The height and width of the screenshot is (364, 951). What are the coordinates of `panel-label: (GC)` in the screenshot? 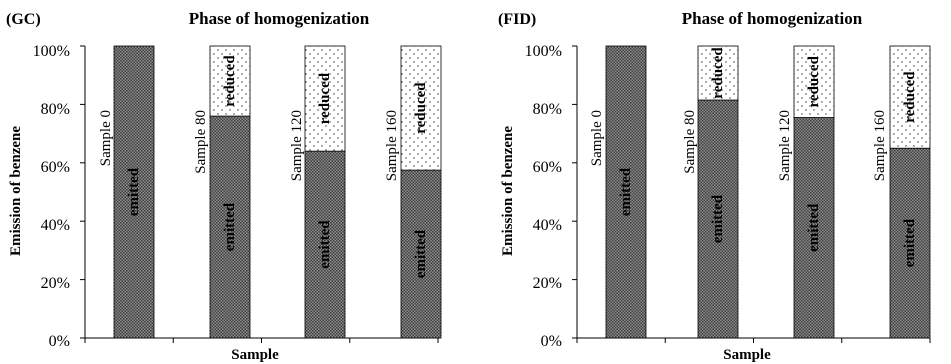 It's located at (23, 19).